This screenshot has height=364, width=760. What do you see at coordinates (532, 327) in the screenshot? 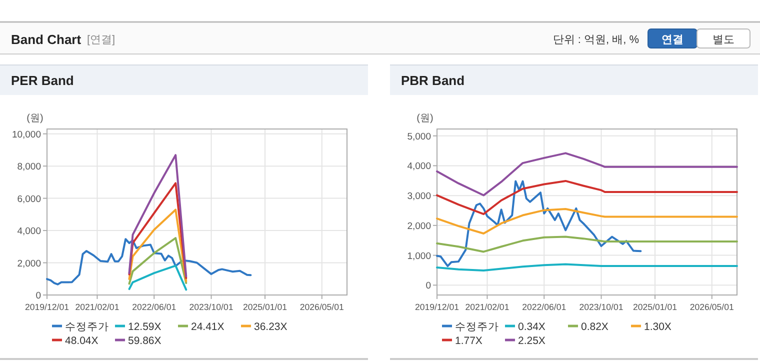
I see `legend-label: 0.34X` at bounding box center [532, 327].